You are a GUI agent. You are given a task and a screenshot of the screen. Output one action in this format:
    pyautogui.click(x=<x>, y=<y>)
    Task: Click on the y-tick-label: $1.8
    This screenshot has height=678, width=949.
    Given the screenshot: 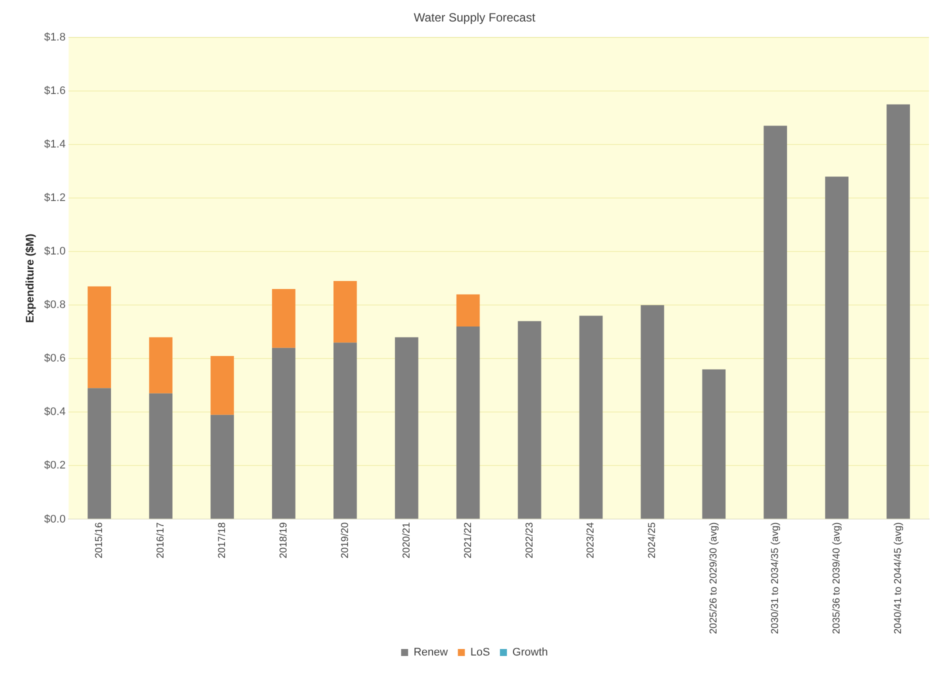 What is the action you would take?
    pyautogui.click(x=55, y=37)
    